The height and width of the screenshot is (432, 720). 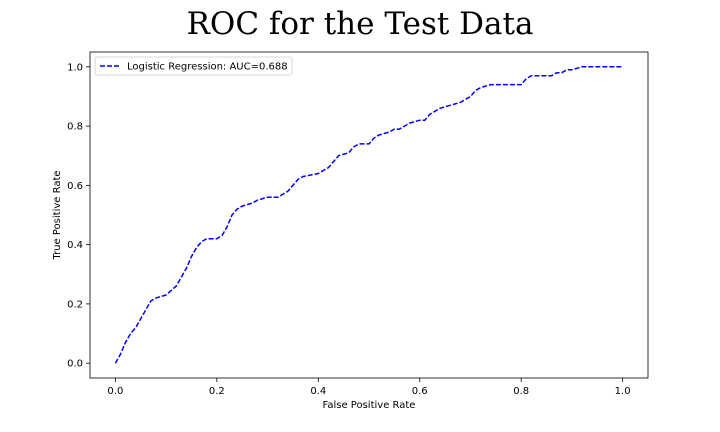 What do you see at coordinates (521, 391) in the screenshot?
I see `x-tick-label: 0.8` at bounding box center [521, 391].